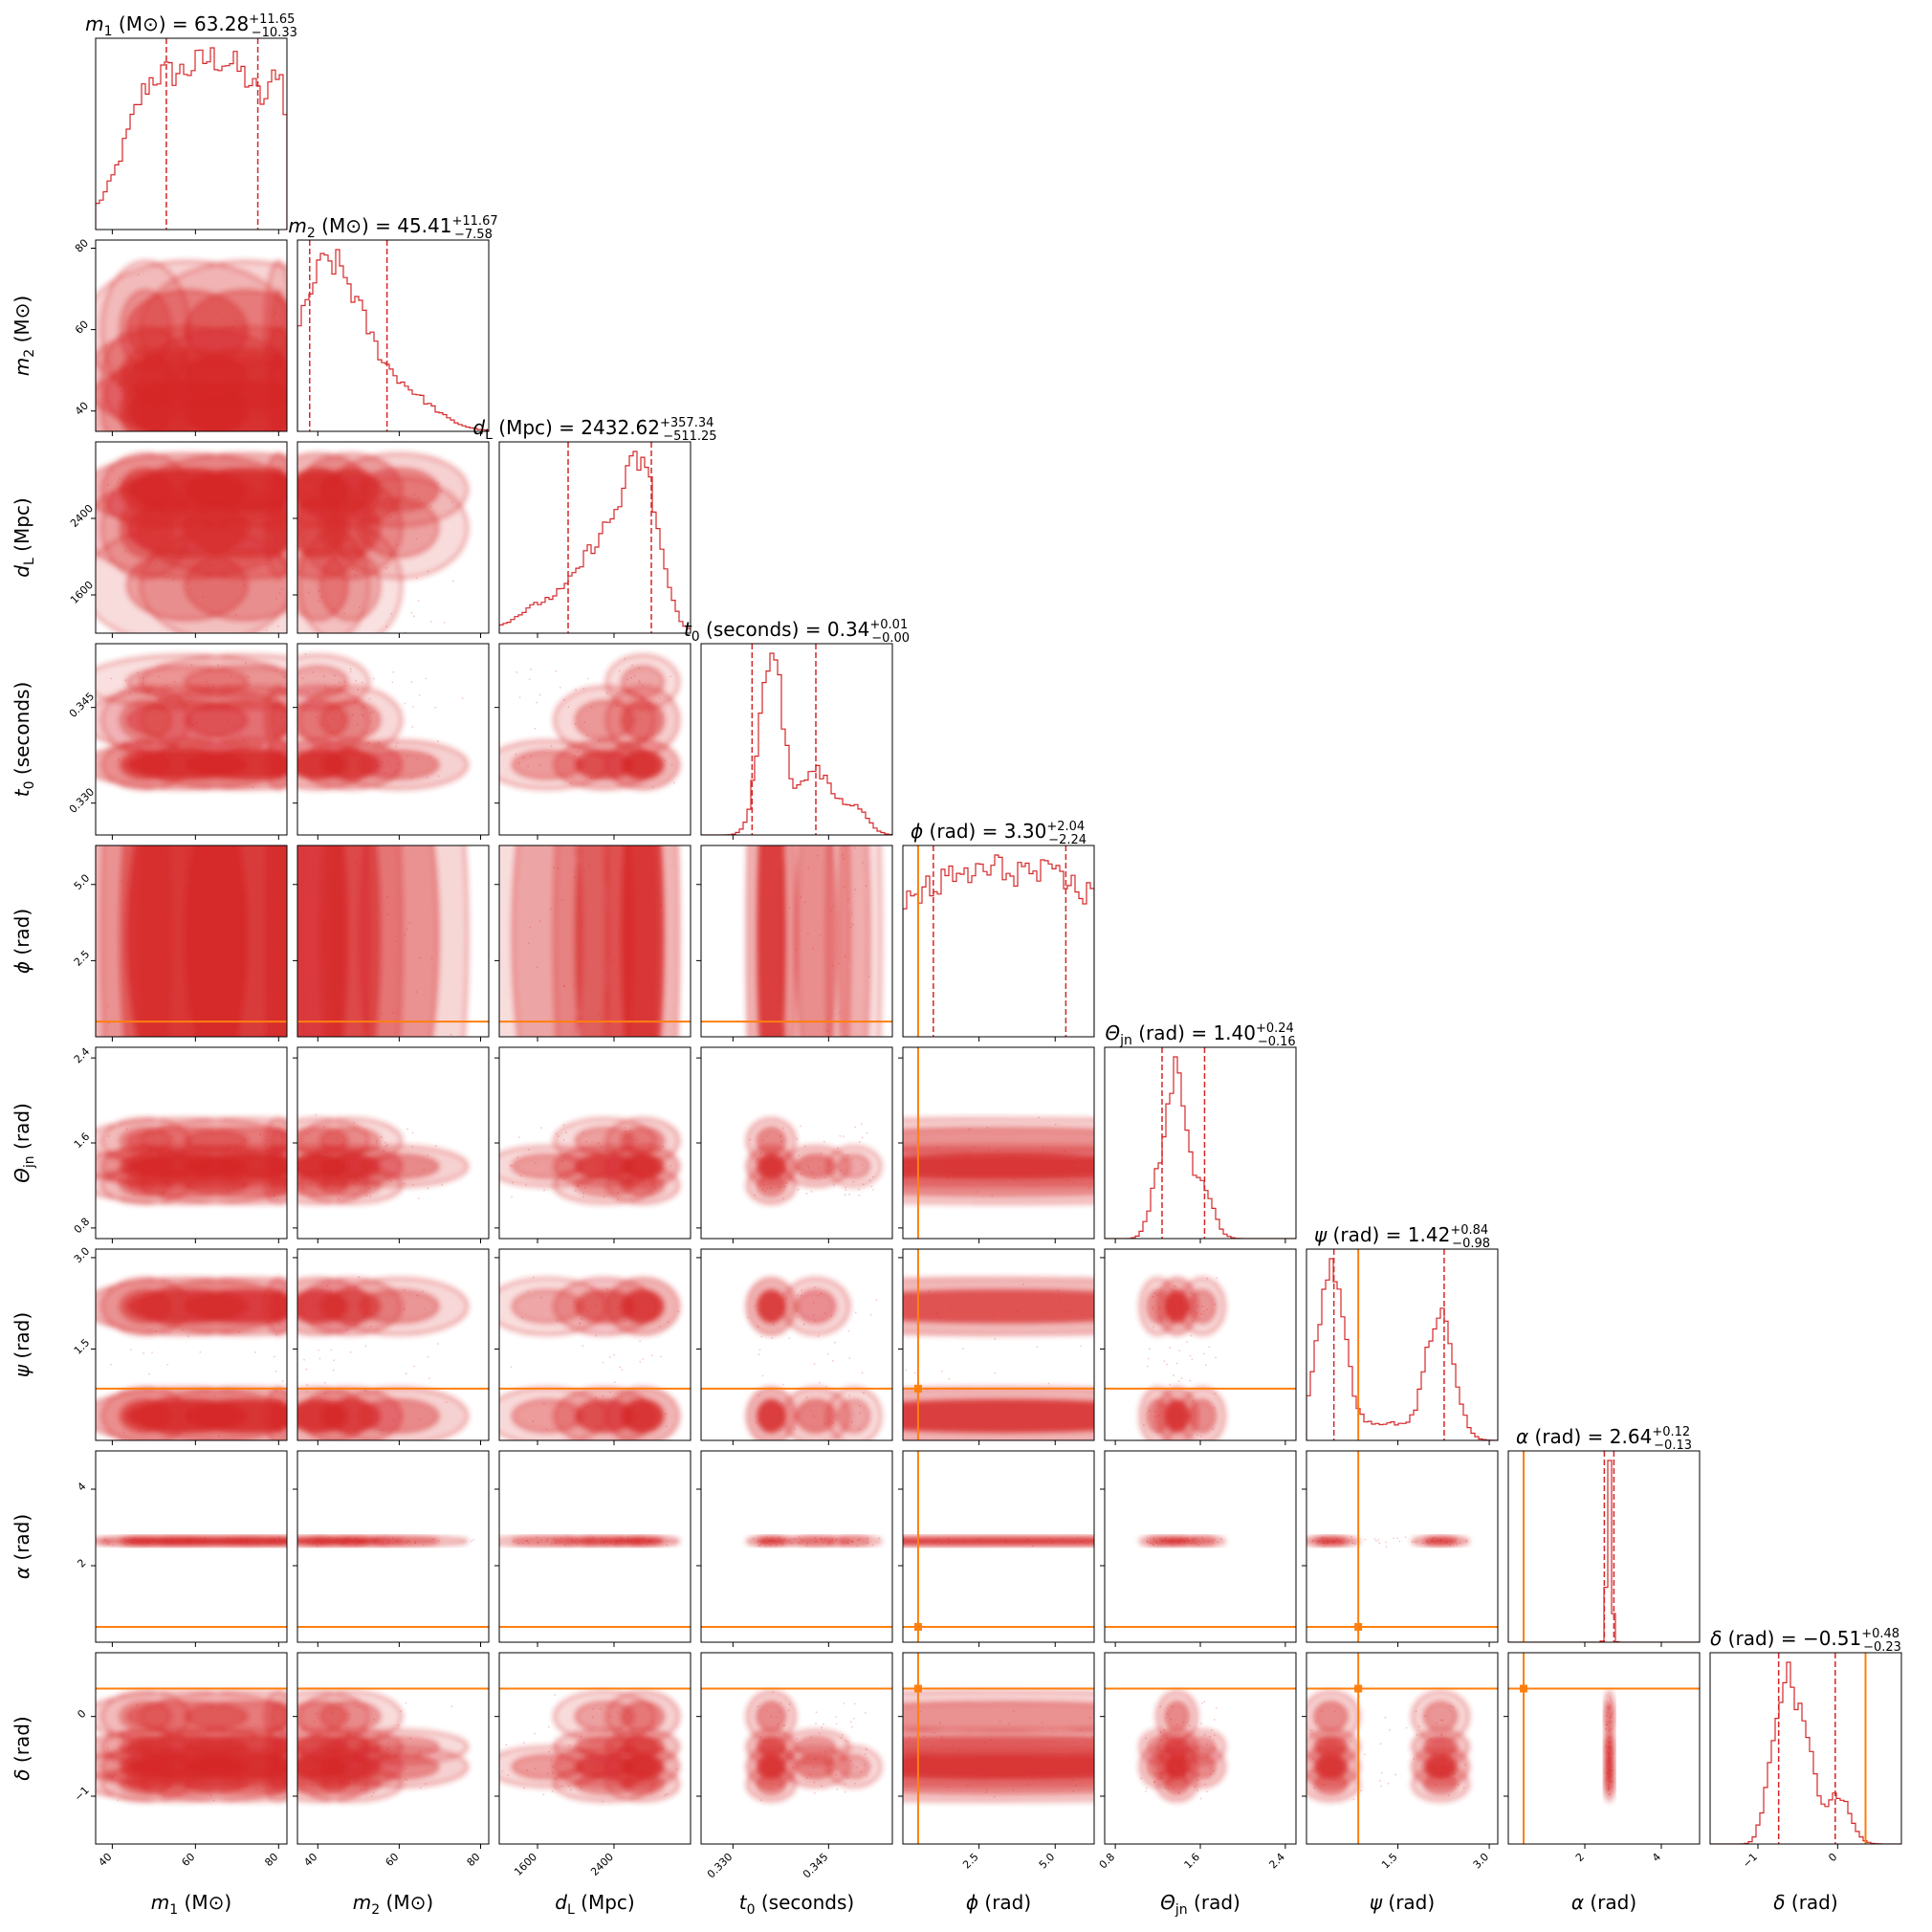 This screenshot has height=1932, width=1932. I want to click on contour-panel-theta-psi, so click(1198, 1346).